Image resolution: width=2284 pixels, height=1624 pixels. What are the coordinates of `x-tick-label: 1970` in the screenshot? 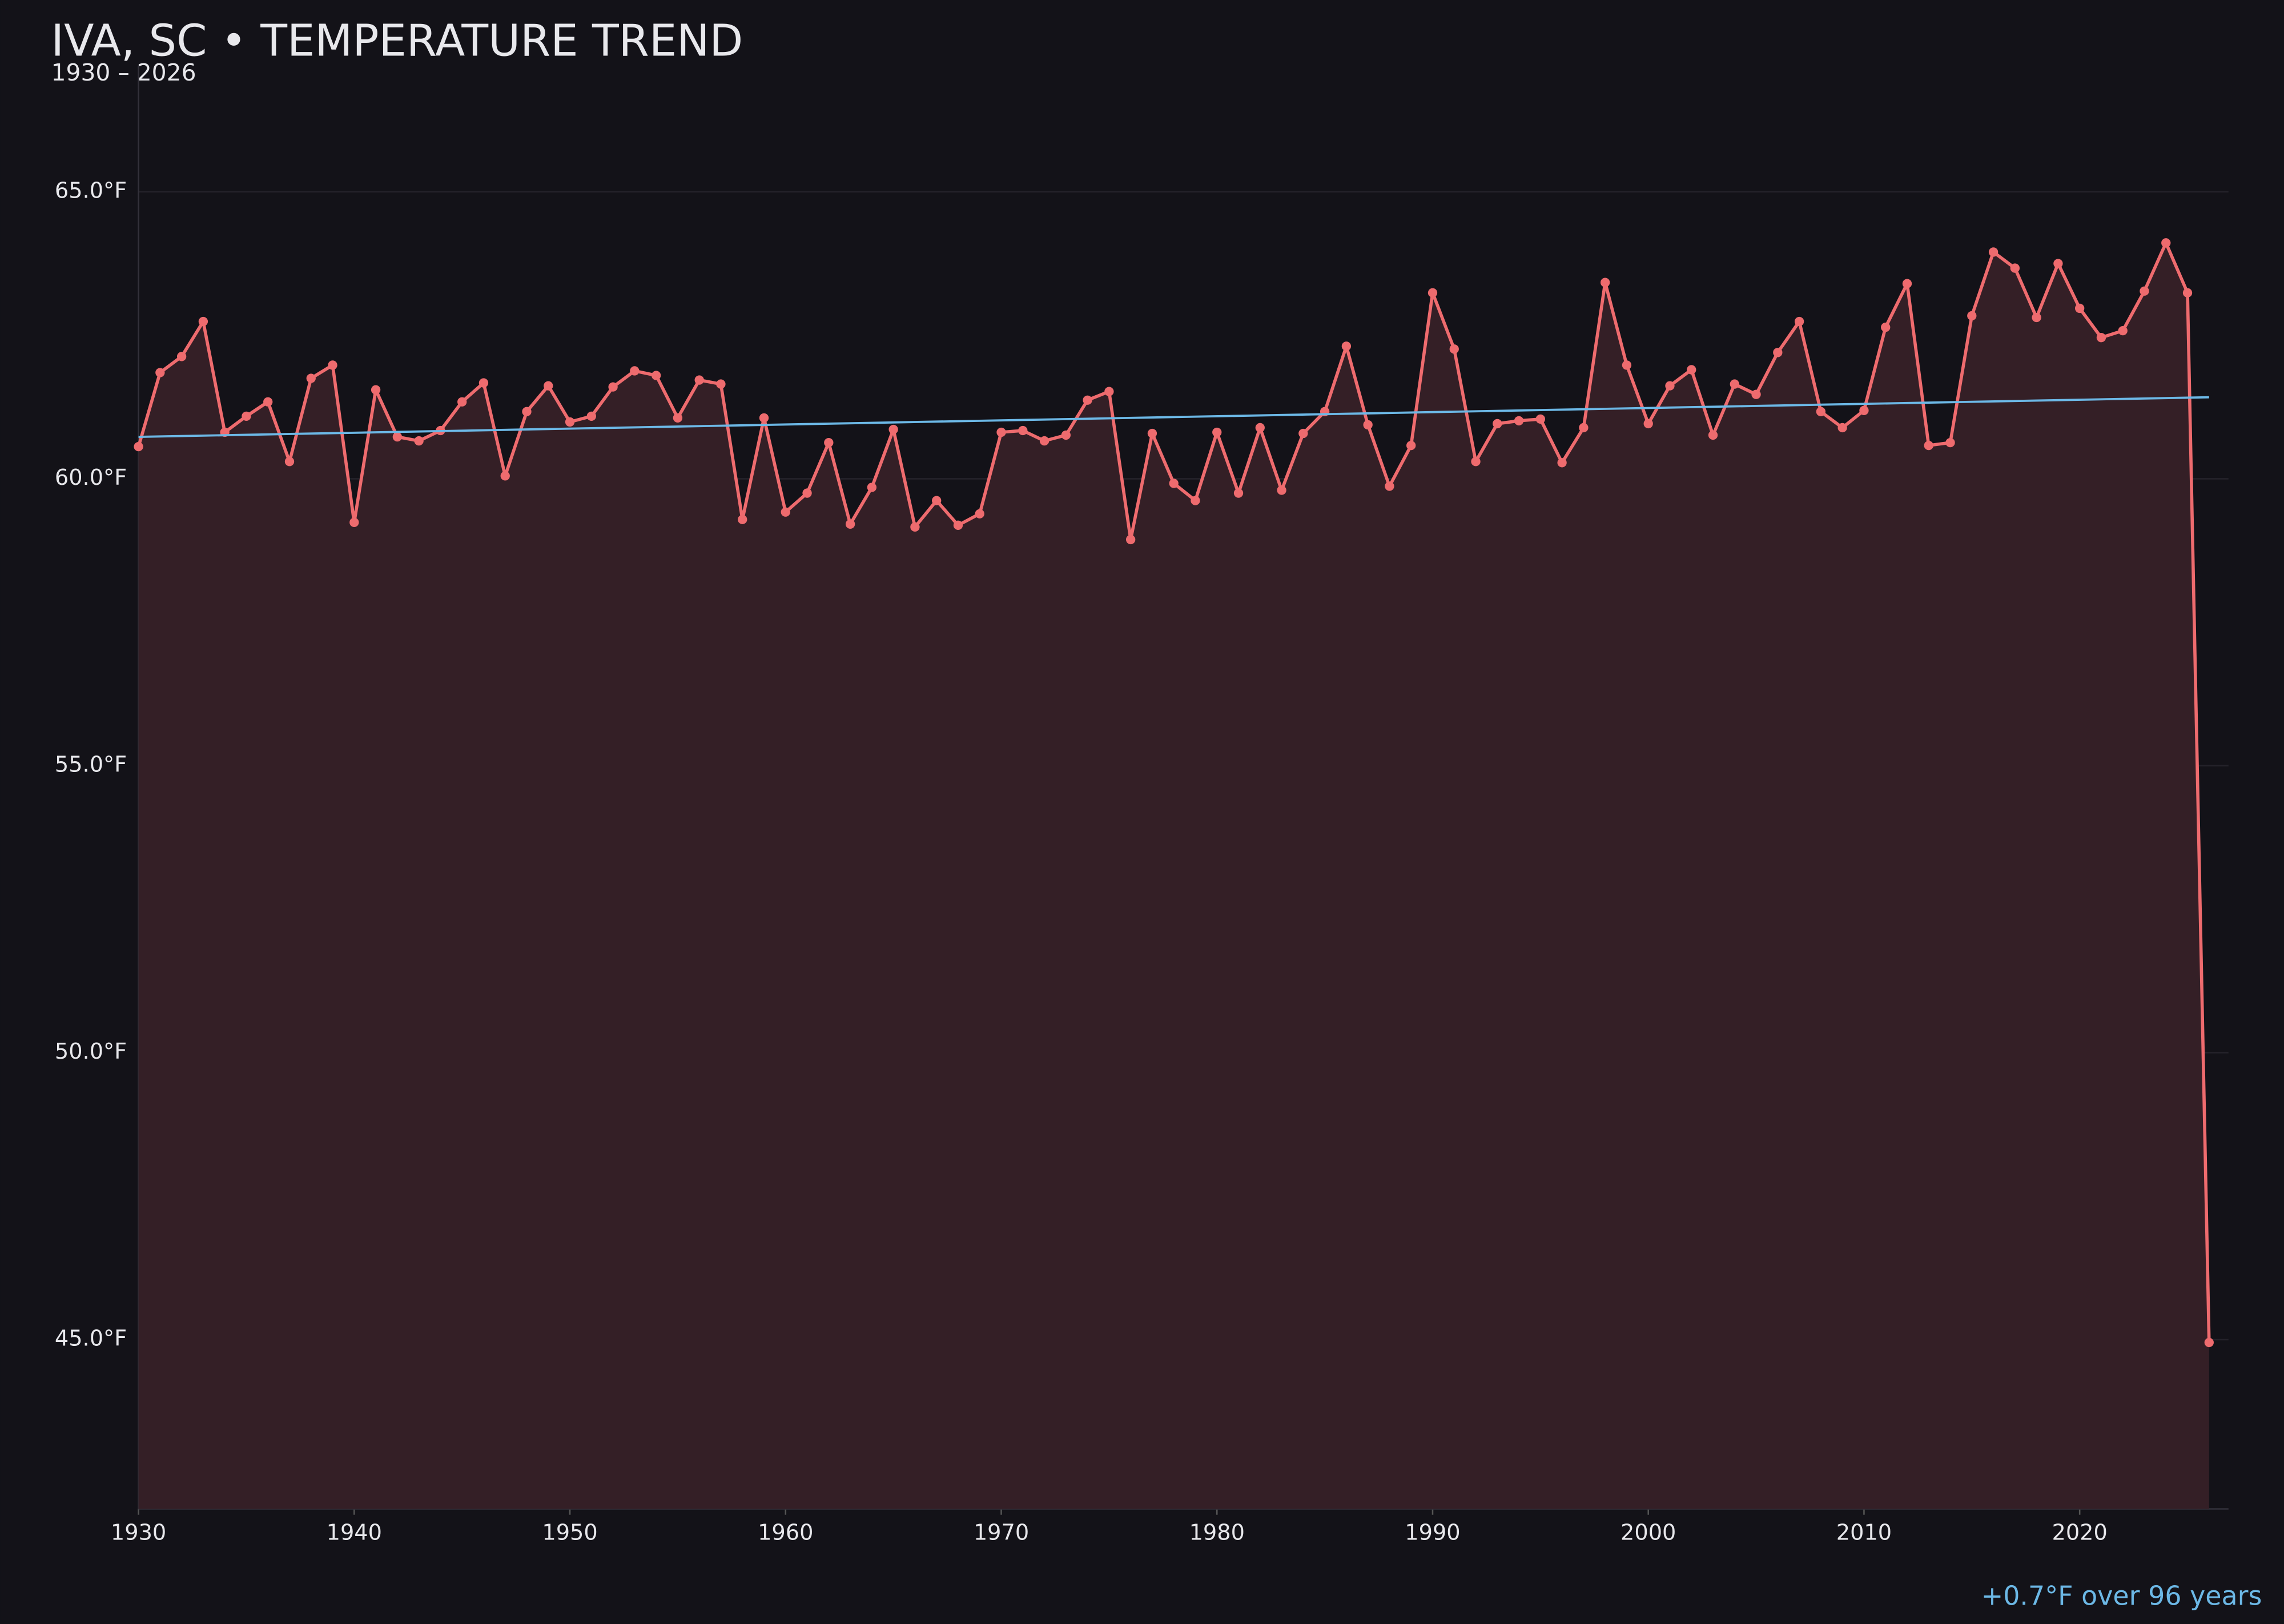 It's located at (1001, 1532).